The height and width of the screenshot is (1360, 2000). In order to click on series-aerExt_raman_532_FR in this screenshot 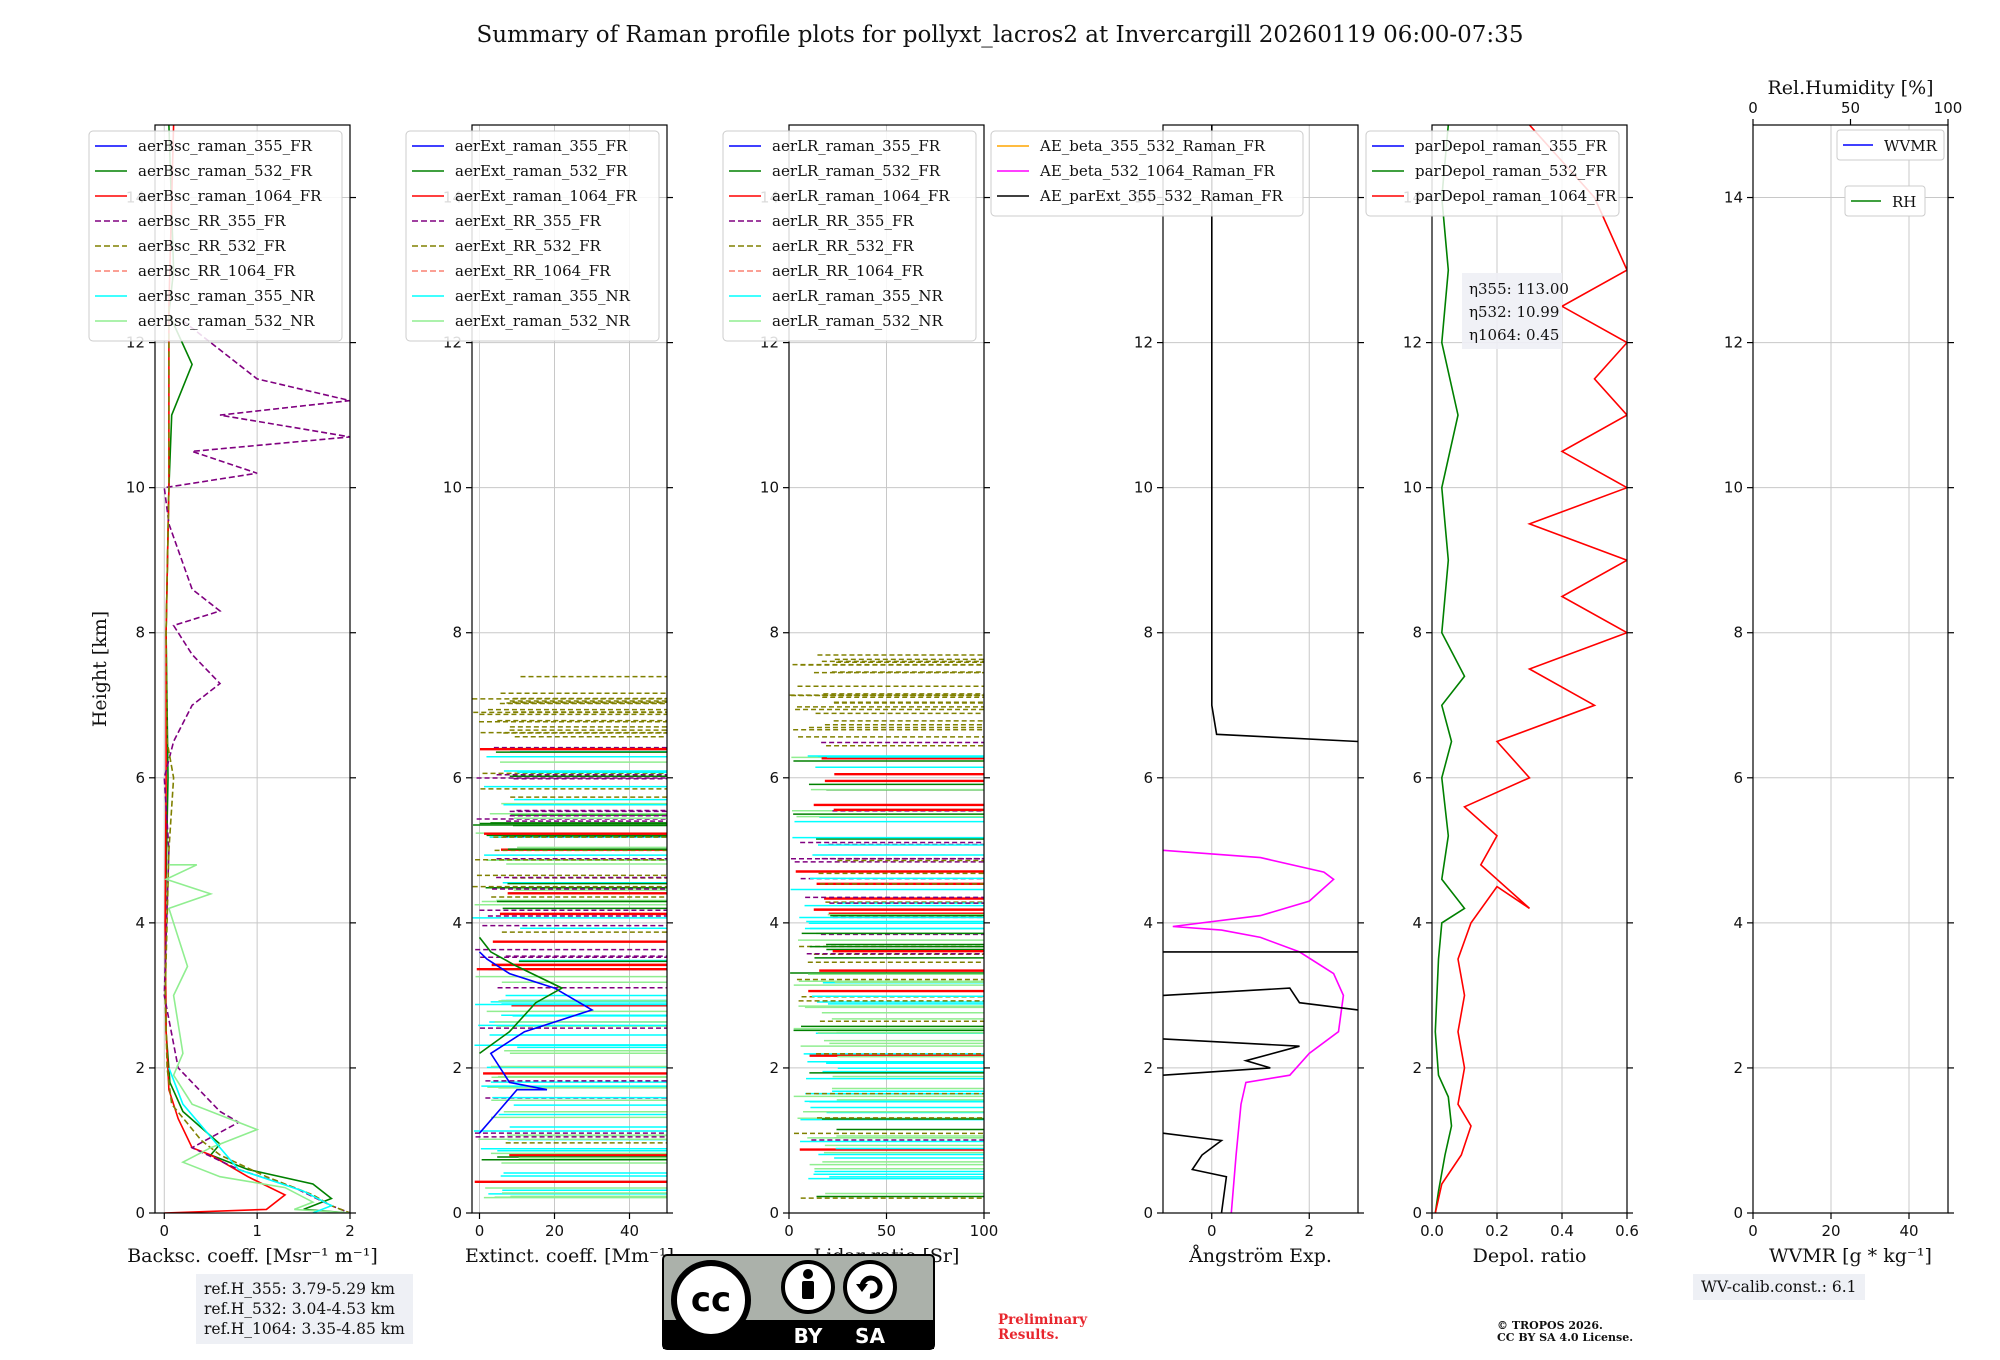, I will do `click(521, 995)`.